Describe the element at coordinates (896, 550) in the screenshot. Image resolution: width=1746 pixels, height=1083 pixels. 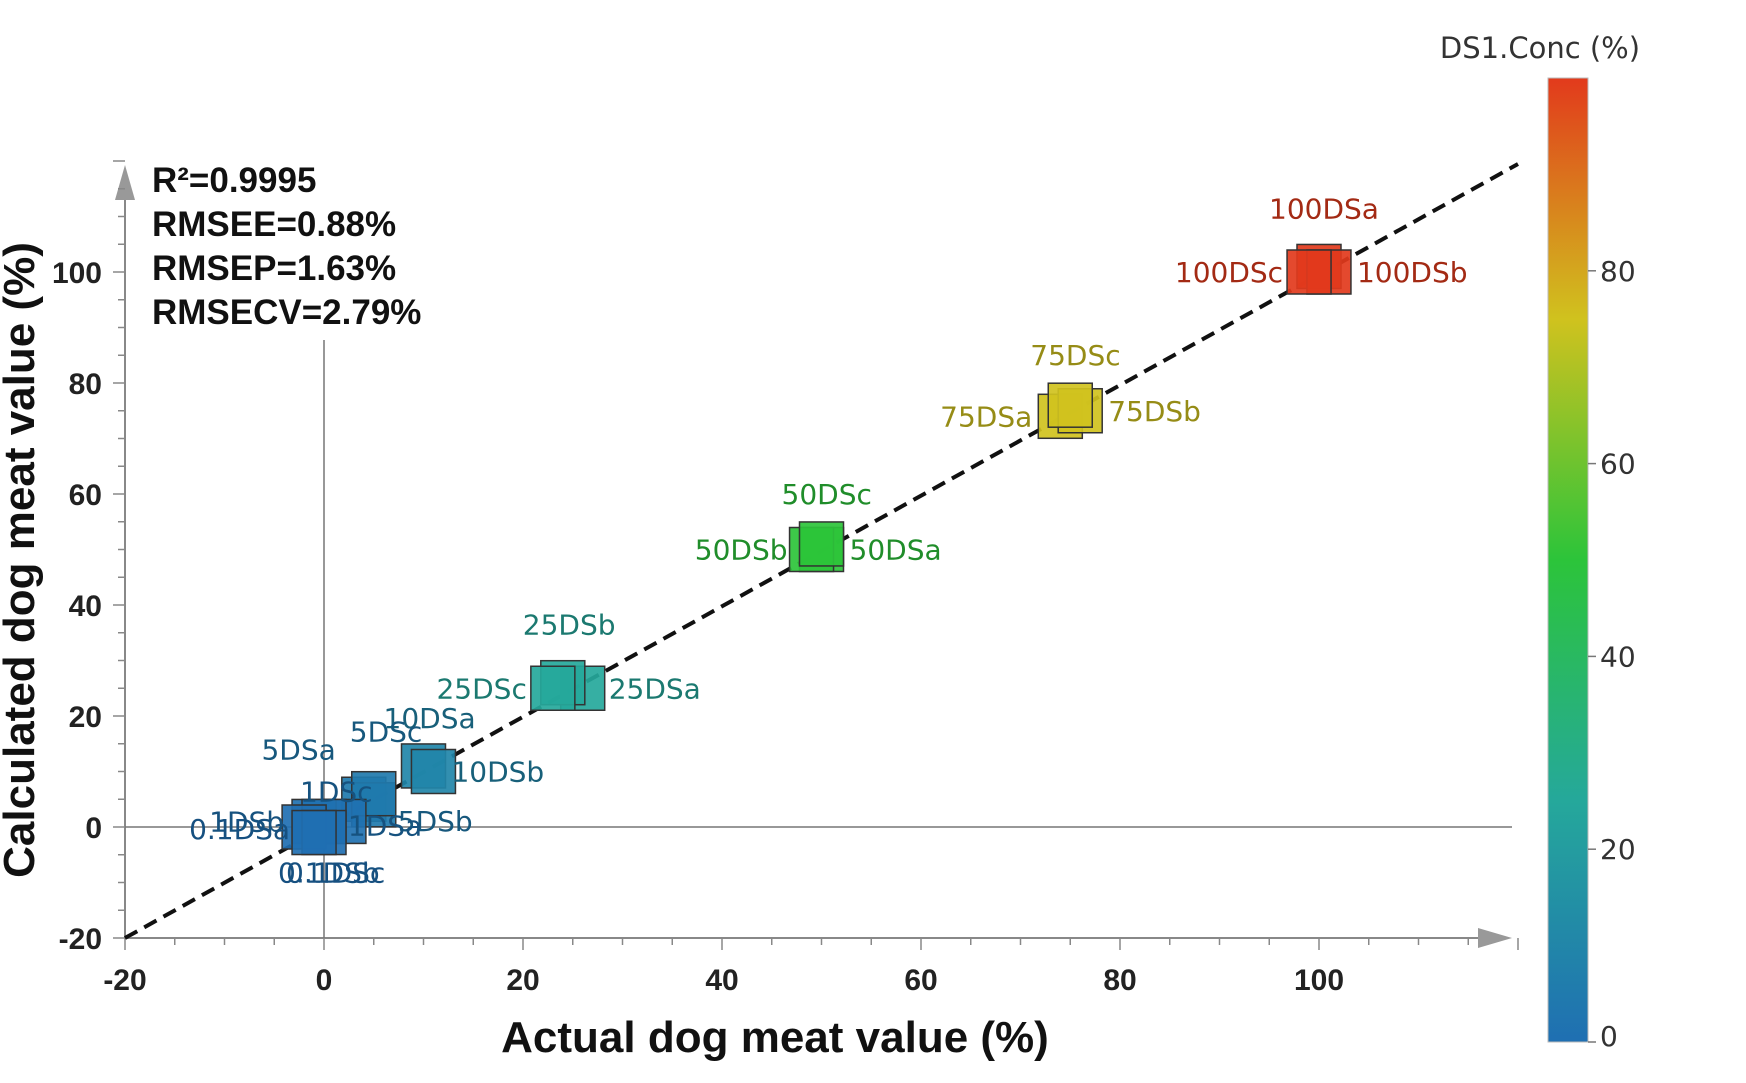
I see `point-label-50dsa: 50DSa` at that location.